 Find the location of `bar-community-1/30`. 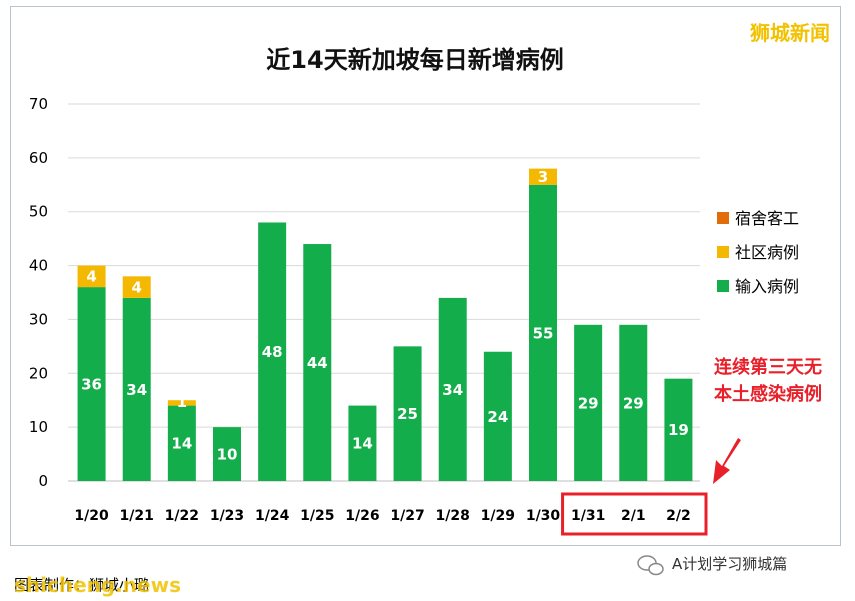

bar-community-1/30 is located at coordinates (543, 176).